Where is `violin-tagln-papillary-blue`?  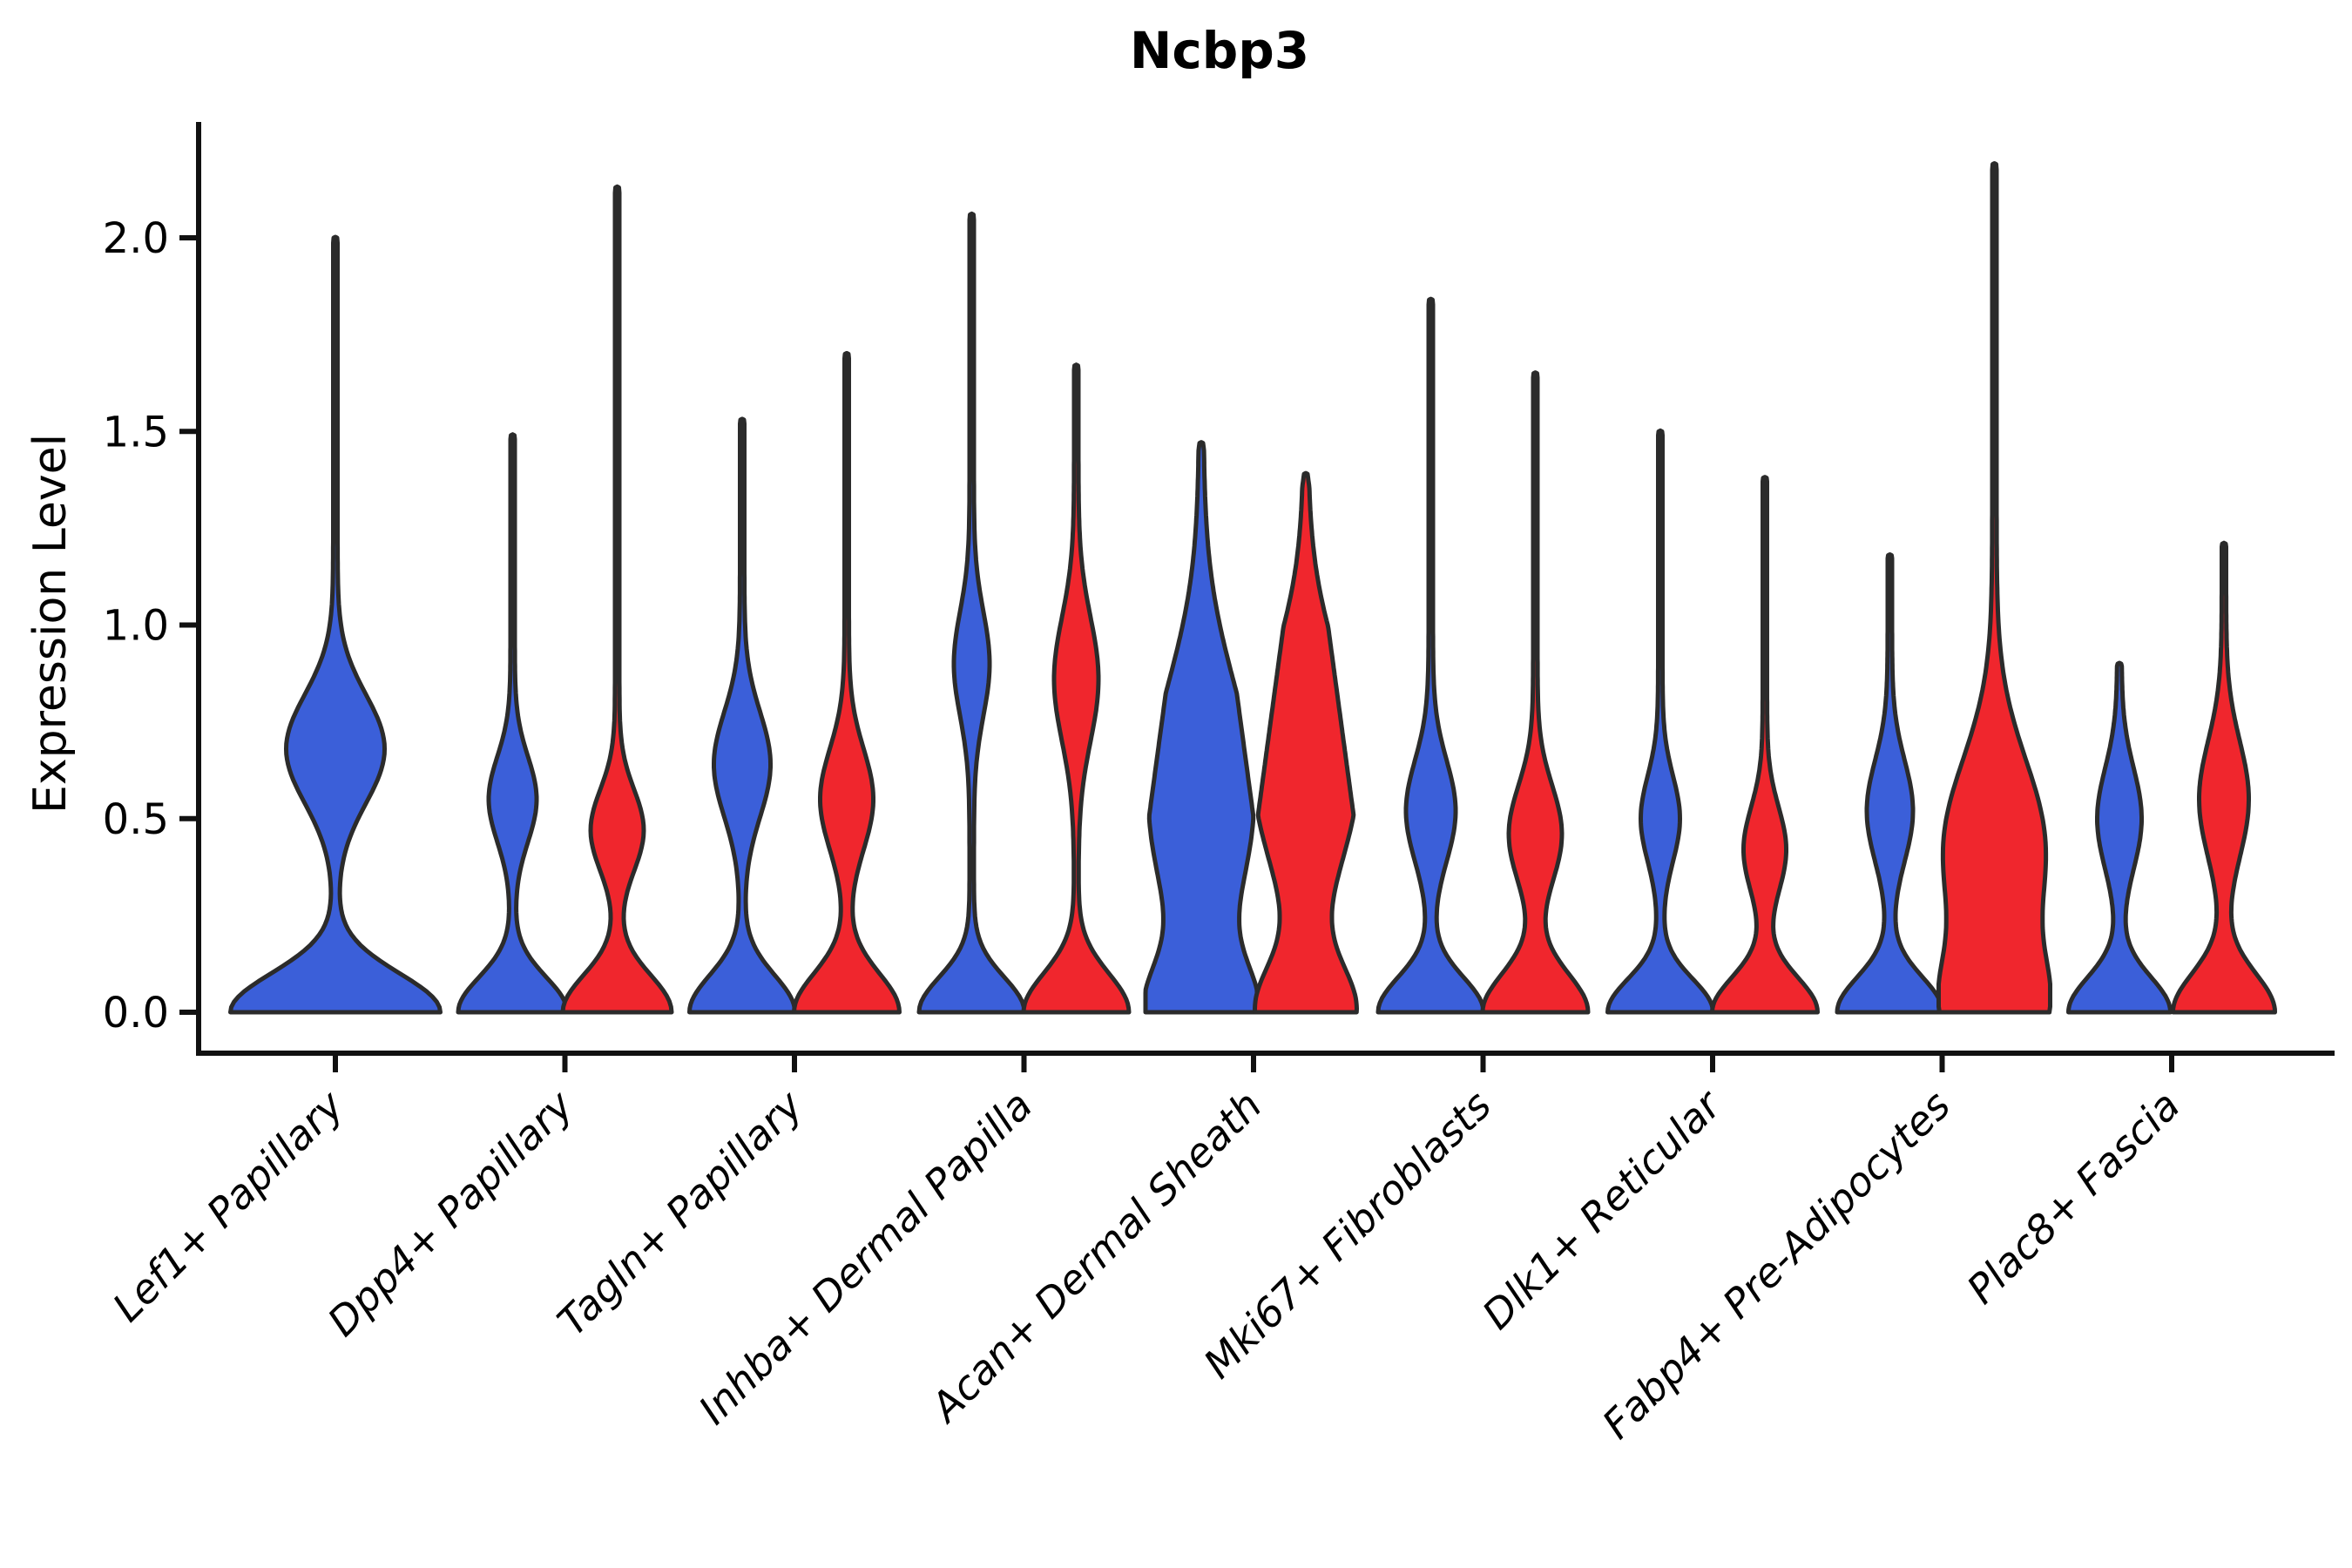
violin-tagln-papillary-blue is located at coordinates (742, 716).